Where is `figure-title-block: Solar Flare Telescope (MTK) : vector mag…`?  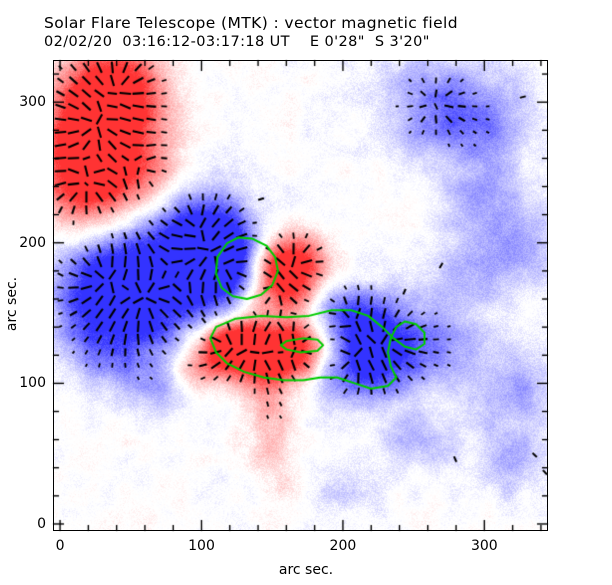
figure-title-block: Solar Flare Telescope (MTK) : vector mag… is located at coordinates (314, 32).